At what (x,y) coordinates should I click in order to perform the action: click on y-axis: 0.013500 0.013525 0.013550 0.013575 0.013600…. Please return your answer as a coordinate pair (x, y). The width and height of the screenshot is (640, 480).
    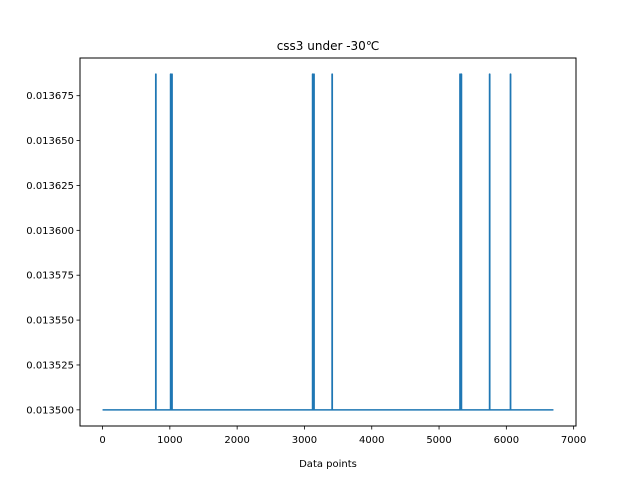
    Looking at the image, I should click on (53, 253).